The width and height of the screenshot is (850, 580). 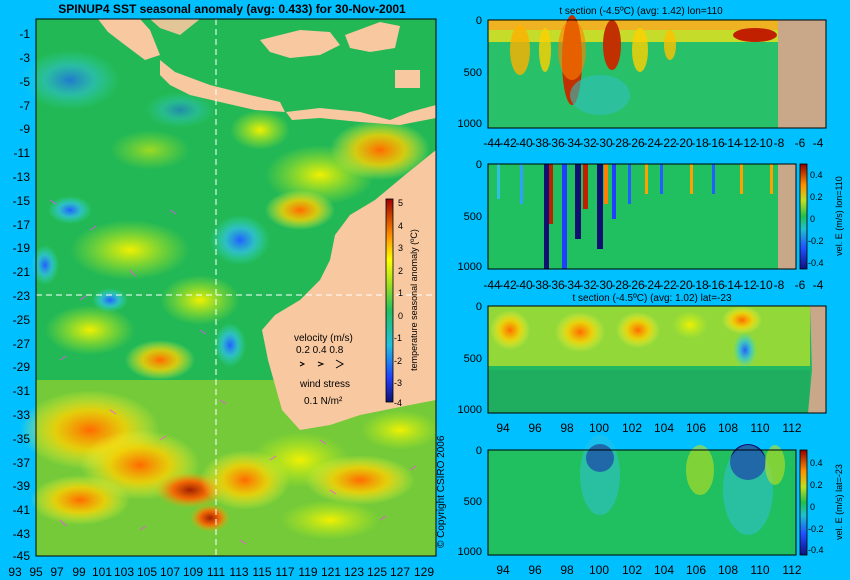 I want to click on panel1-x-tick: -44, so click(x=492, y=143).